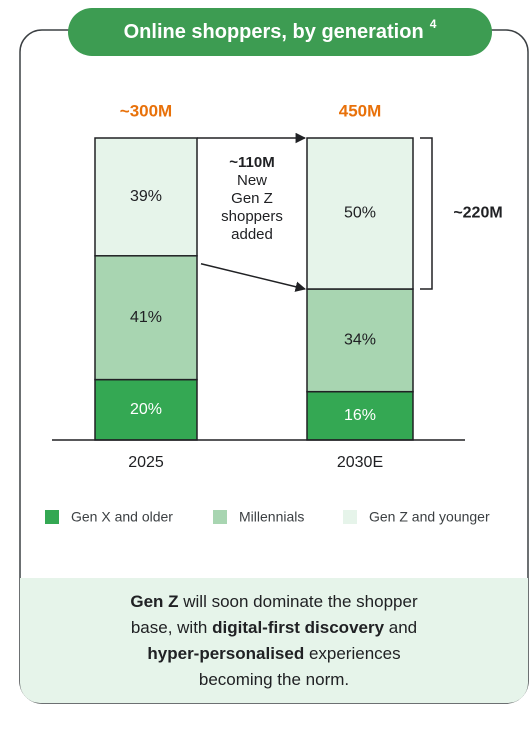 The height and width of the screenshot is (730, 532). Describe the element at coordinates (251, 162) in the screenshot. I see `annotation-line: ~110M` at that location.